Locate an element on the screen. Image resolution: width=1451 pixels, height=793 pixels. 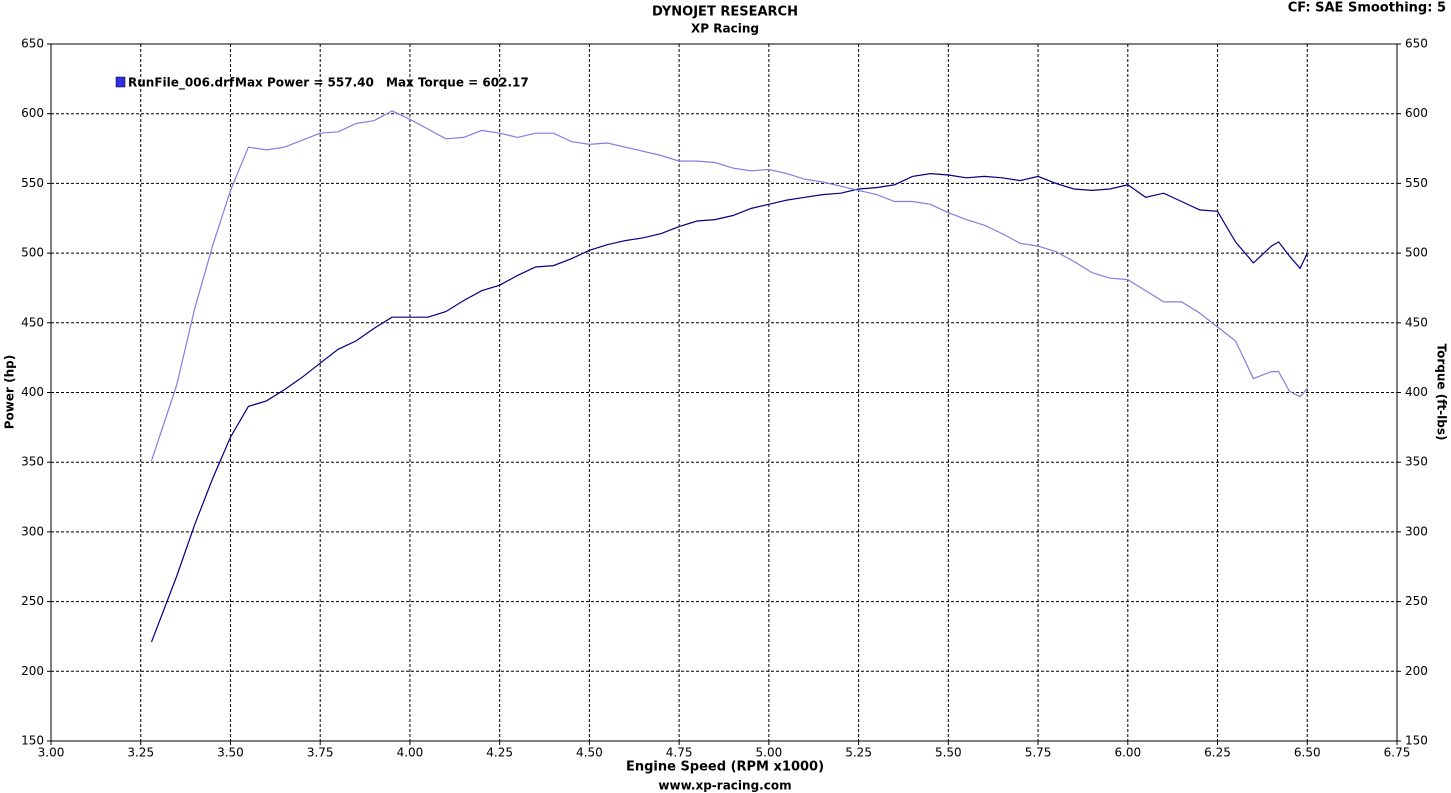
footer: www.xp-racing.com is located at coordinates (724, 786).